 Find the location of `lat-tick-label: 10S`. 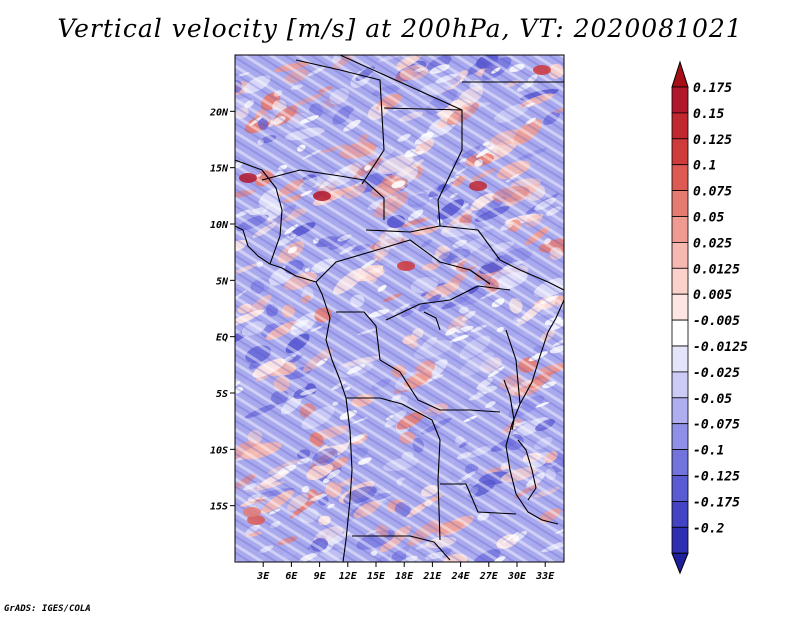

lat-tick-label: 10S is located at coordinates (219, 450).